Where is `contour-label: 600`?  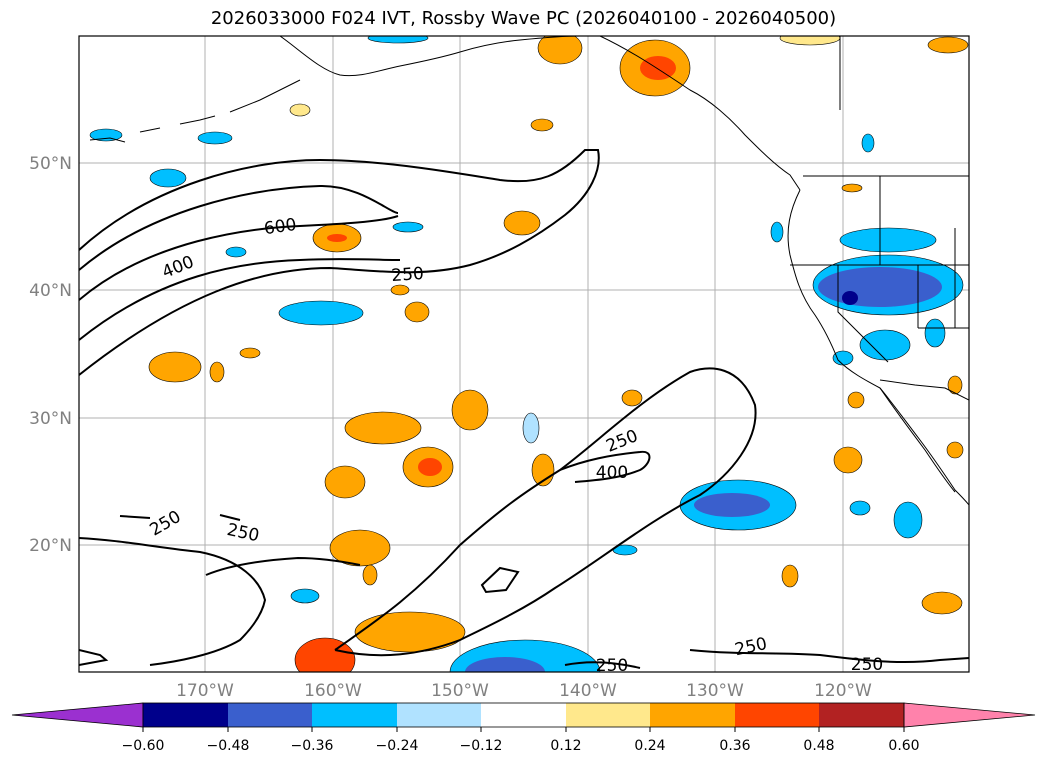 contour-label: 600 is located at coordinates (280, 227).